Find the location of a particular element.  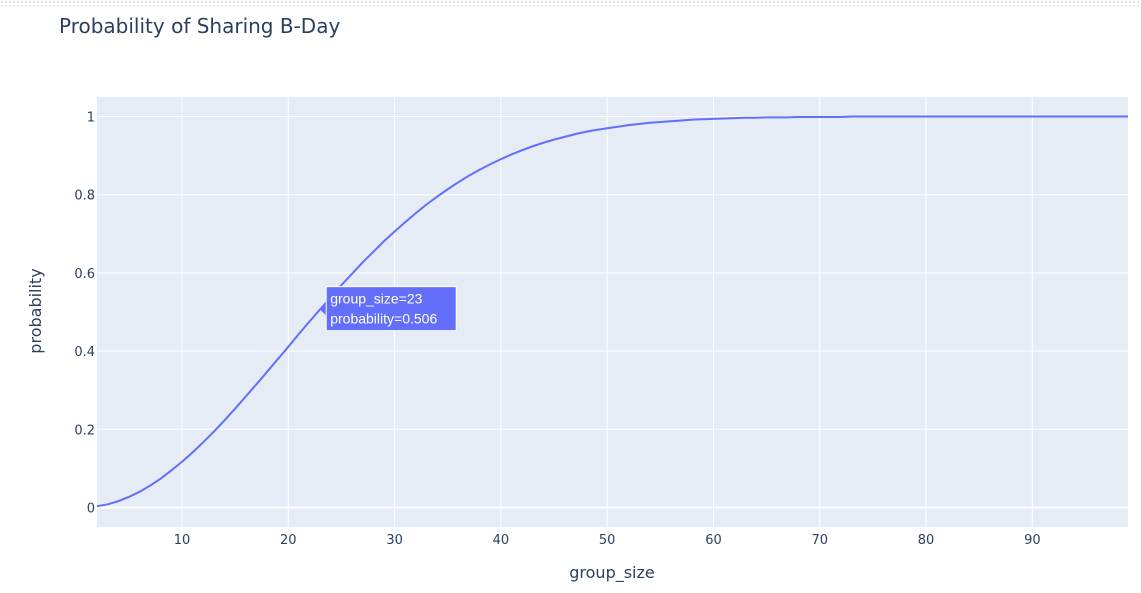

y-tick-label: 0.6 is located at coordinates (84, 274).